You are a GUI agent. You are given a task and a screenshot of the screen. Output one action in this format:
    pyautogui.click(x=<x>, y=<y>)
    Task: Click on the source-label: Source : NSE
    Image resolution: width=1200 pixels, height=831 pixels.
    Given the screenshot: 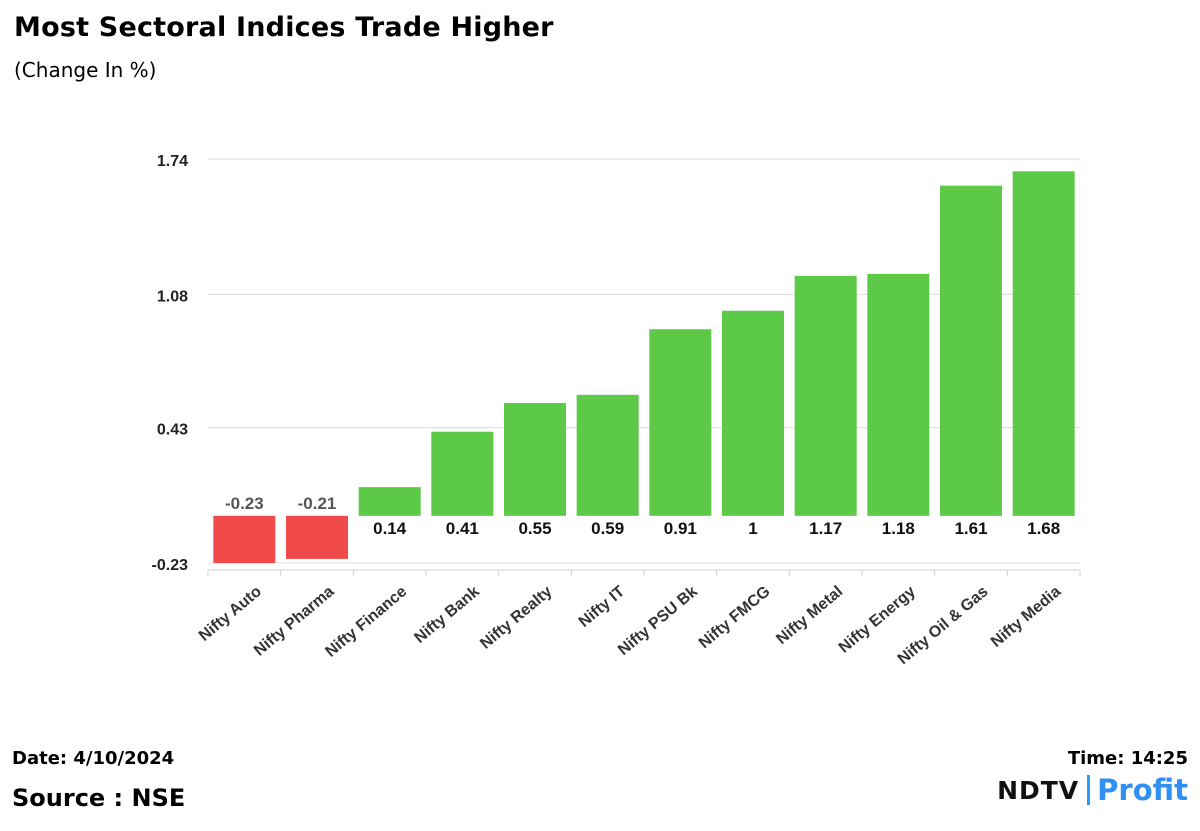 What is the action you would take?
    pyautogui.click(x=99, y=798)
    